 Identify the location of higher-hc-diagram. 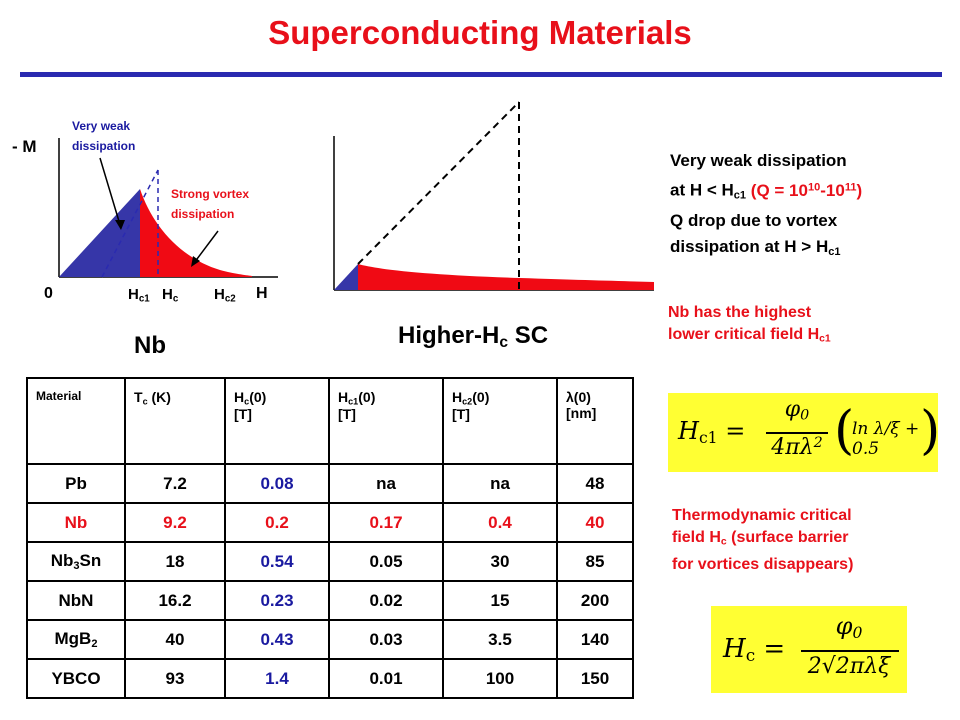
(493, 196).